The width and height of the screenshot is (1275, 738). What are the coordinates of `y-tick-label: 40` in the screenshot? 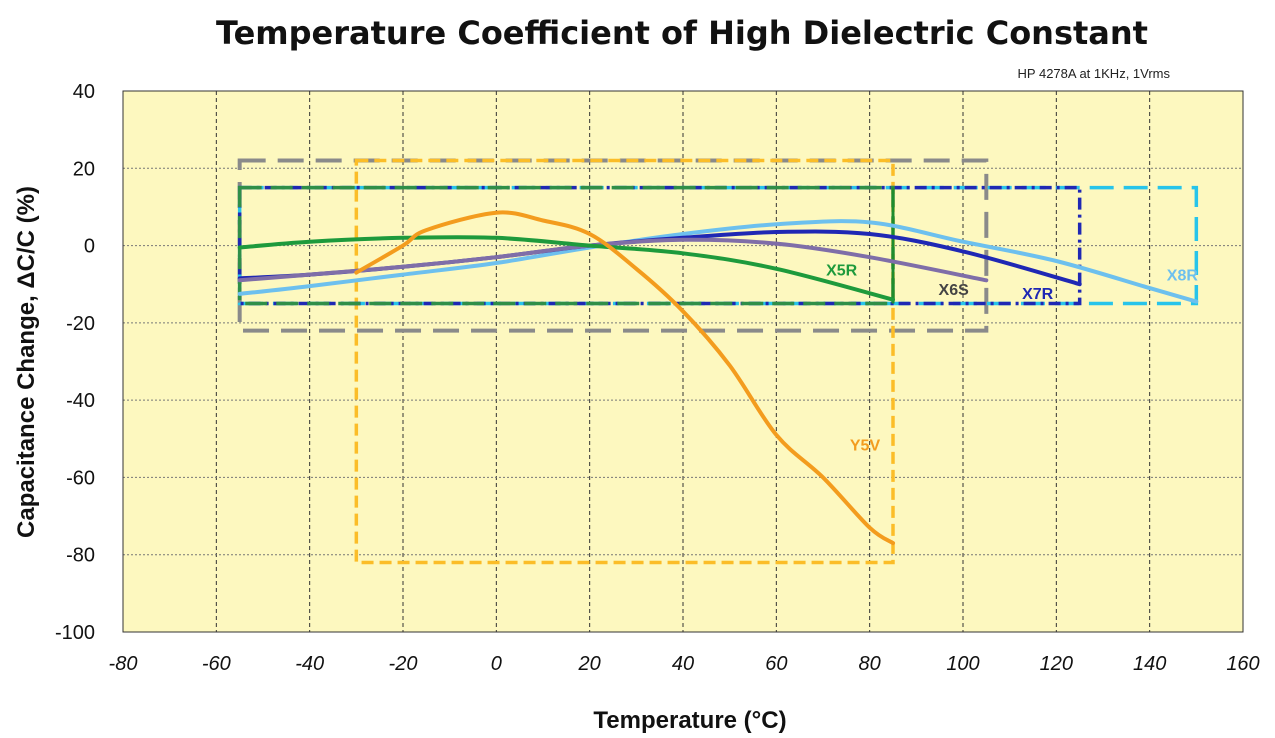 It's located at (84, 92).